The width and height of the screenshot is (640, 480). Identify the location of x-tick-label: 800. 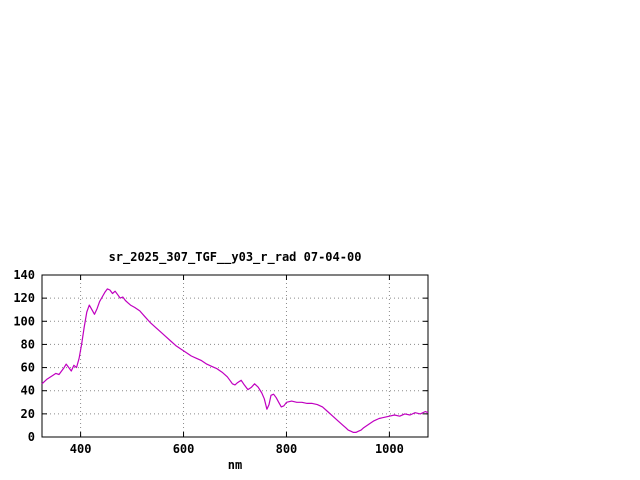
(287, 449).